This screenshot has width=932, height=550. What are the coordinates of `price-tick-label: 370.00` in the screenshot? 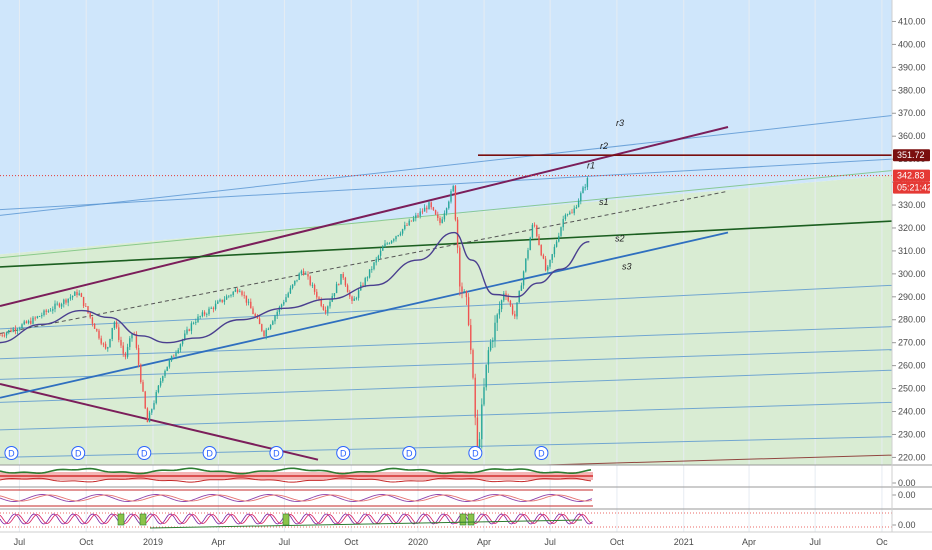 It's located at (912, 113).